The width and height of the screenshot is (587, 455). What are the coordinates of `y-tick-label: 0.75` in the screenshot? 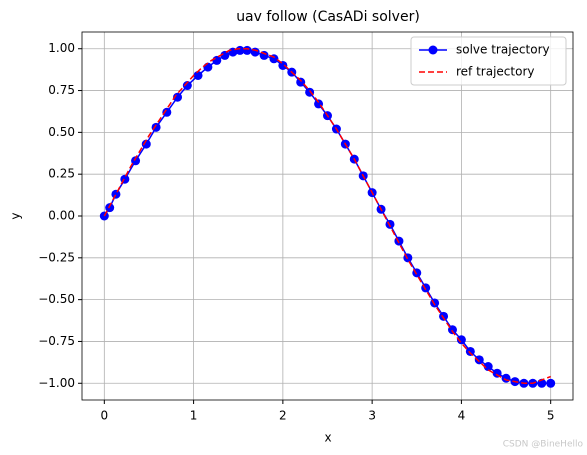 It's located at (61, 90).